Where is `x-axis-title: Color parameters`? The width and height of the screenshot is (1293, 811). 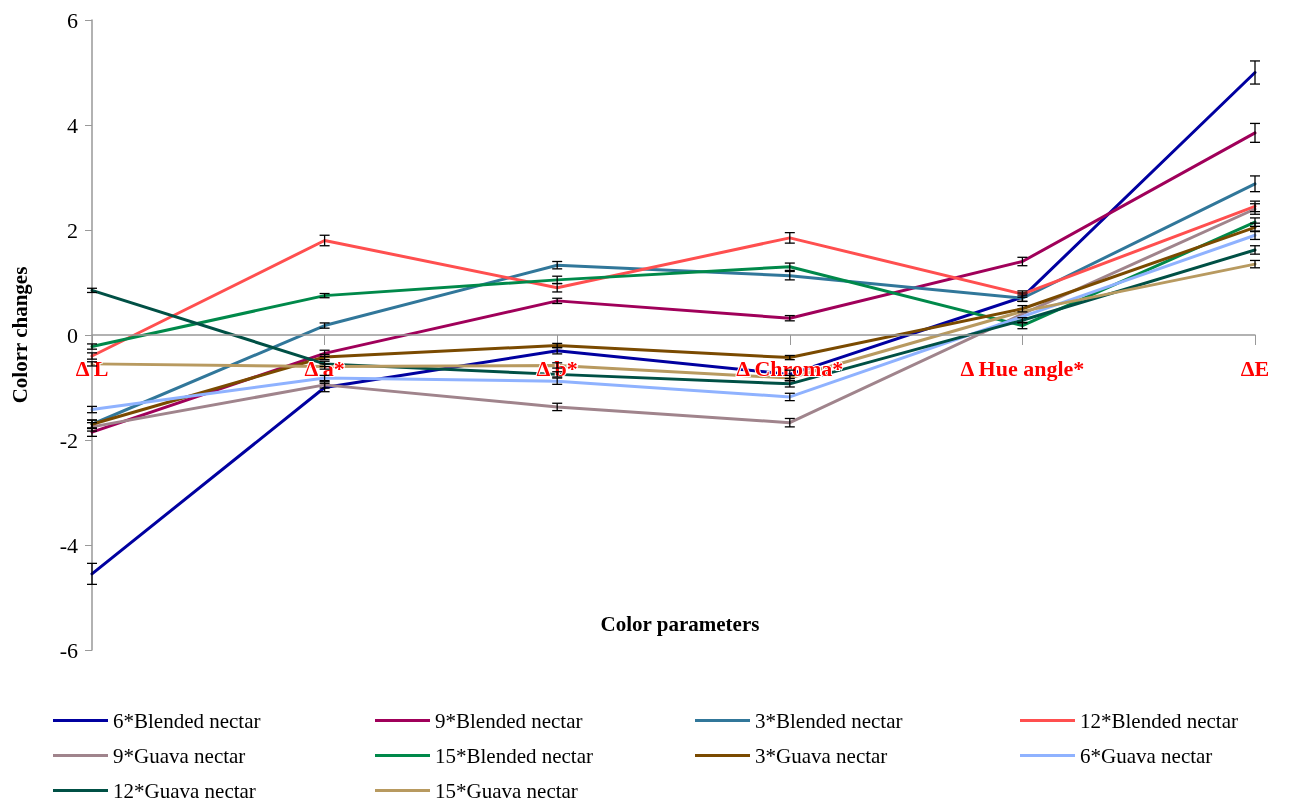 x-axis-title: Color parameters is located at coordinates (680, 623).